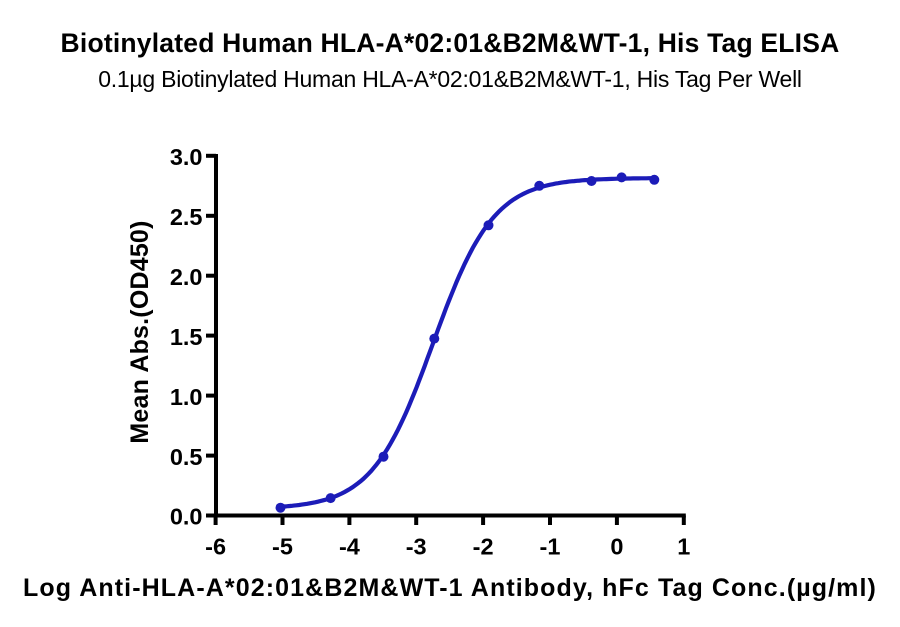 The width and height of the screenshot is (900, 627). I want to click on svg-text: 1.5, so click(186, 337).